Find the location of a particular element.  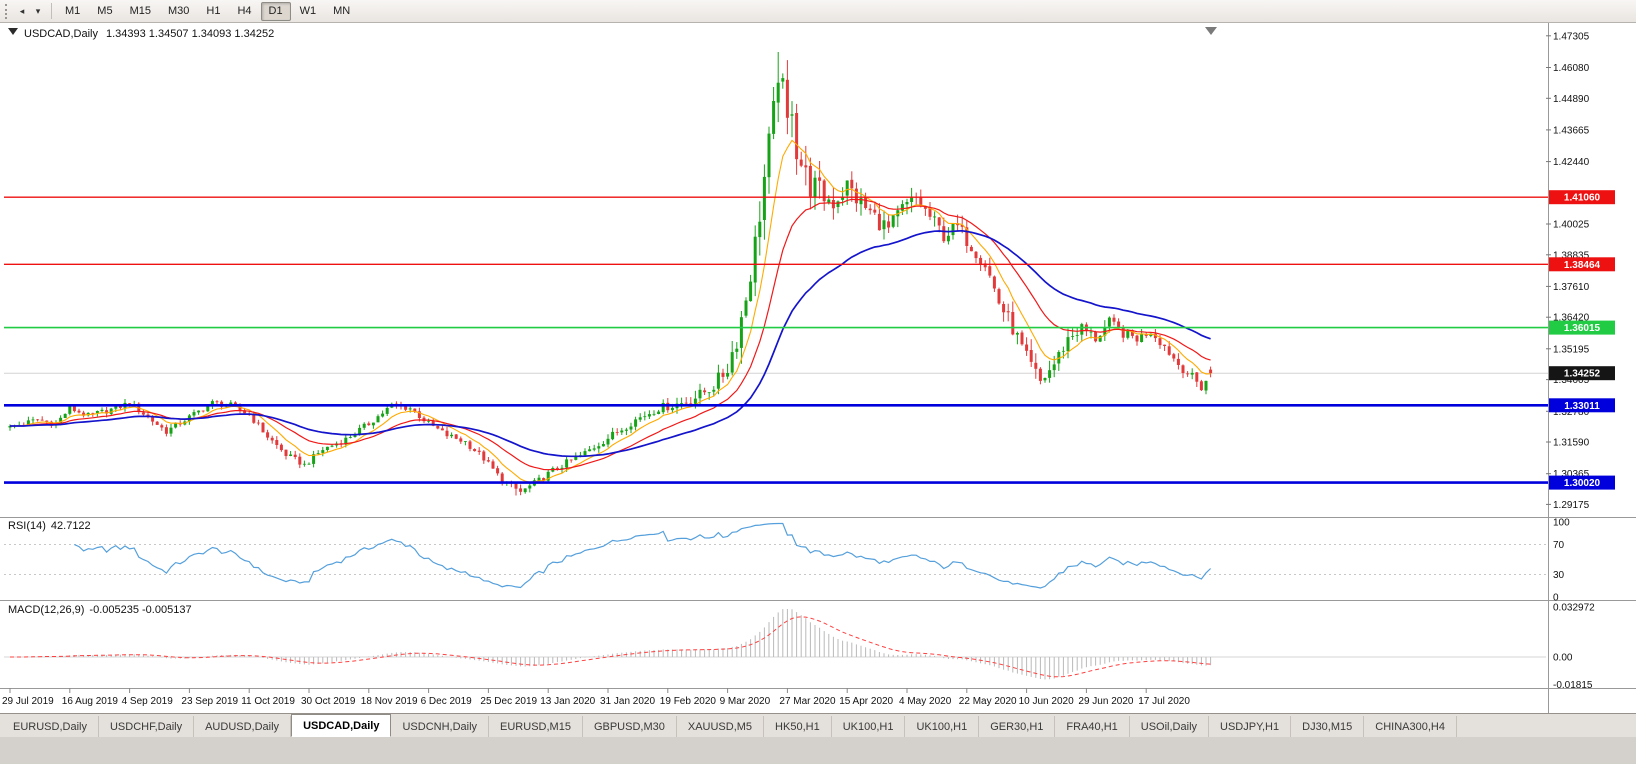

timeframe-button-mn: MN is located at coordinates (342, 11).